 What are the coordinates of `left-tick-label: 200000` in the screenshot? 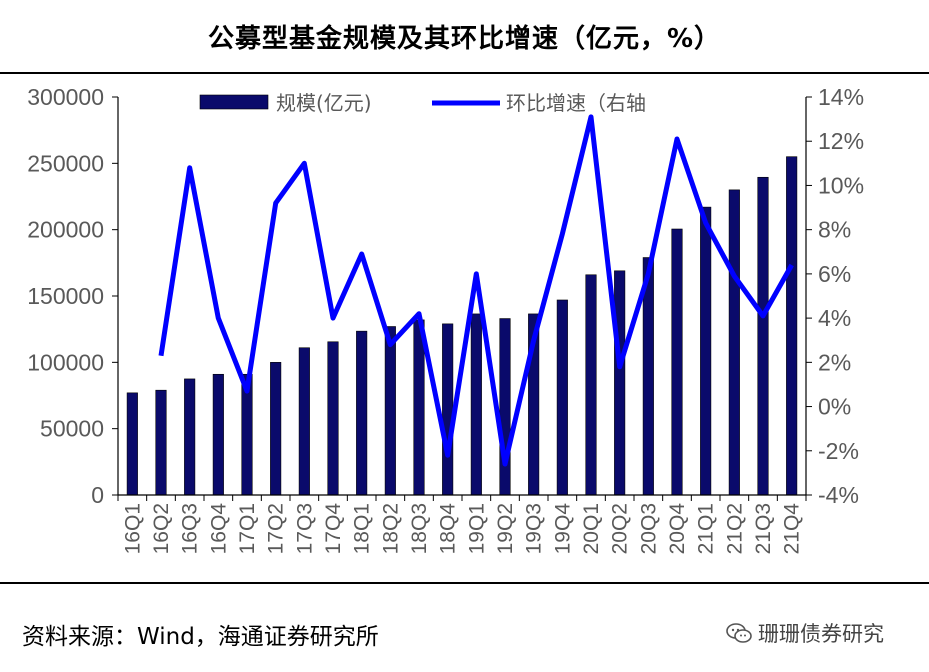 It's located at (65, 230).